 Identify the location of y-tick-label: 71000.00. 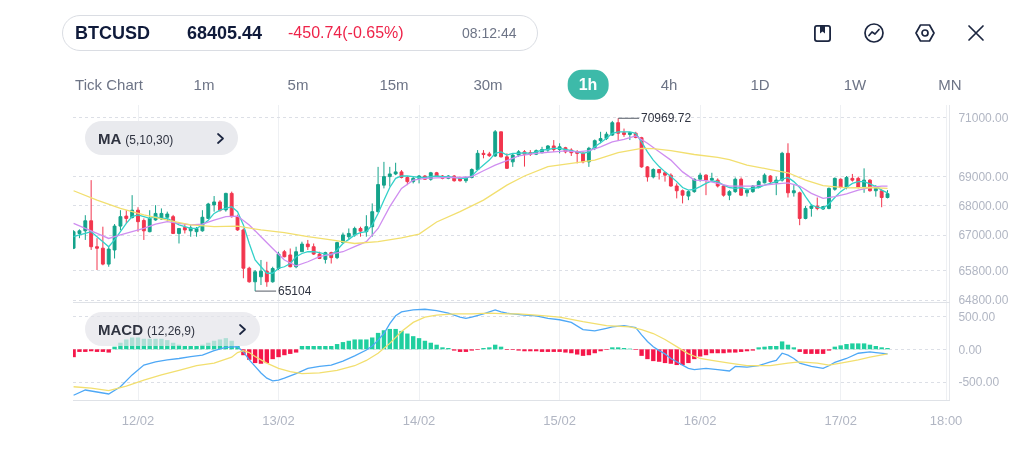
(983, 117).